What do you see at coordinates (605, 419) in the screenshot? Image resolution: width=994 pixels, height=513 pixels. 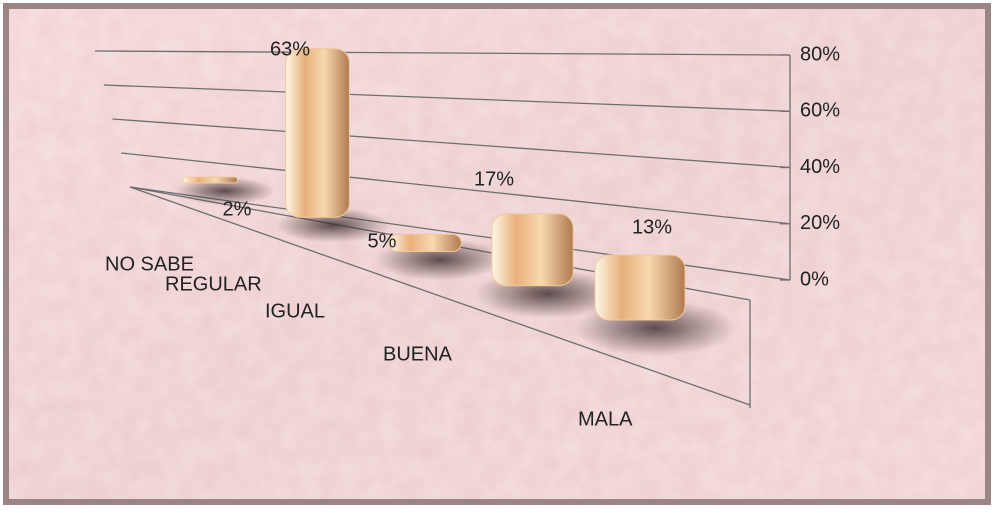 I see `x-tick-label: MALA` at bounding box center [605, 419].